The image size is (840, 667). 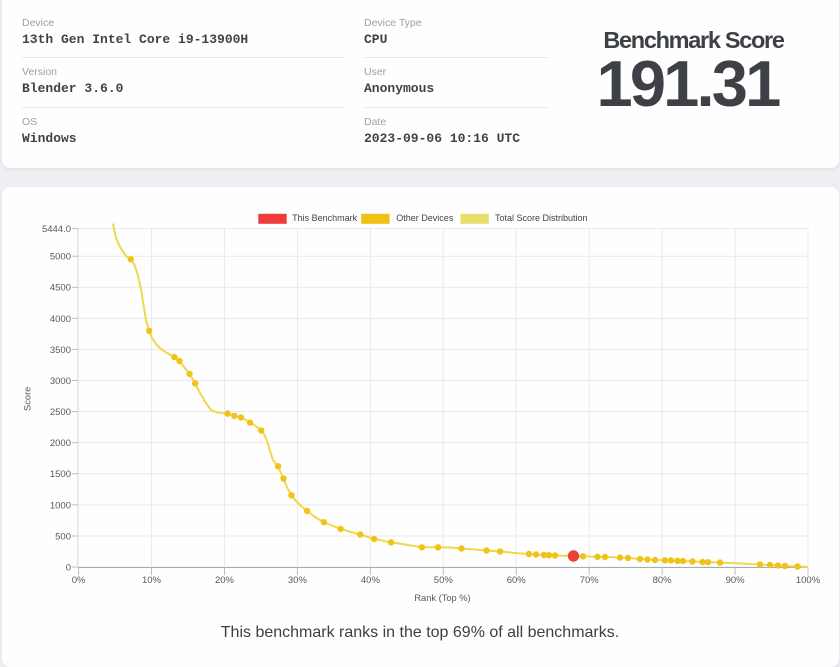 I want to click on svg-text: 10%, so click(x=152, y=580).